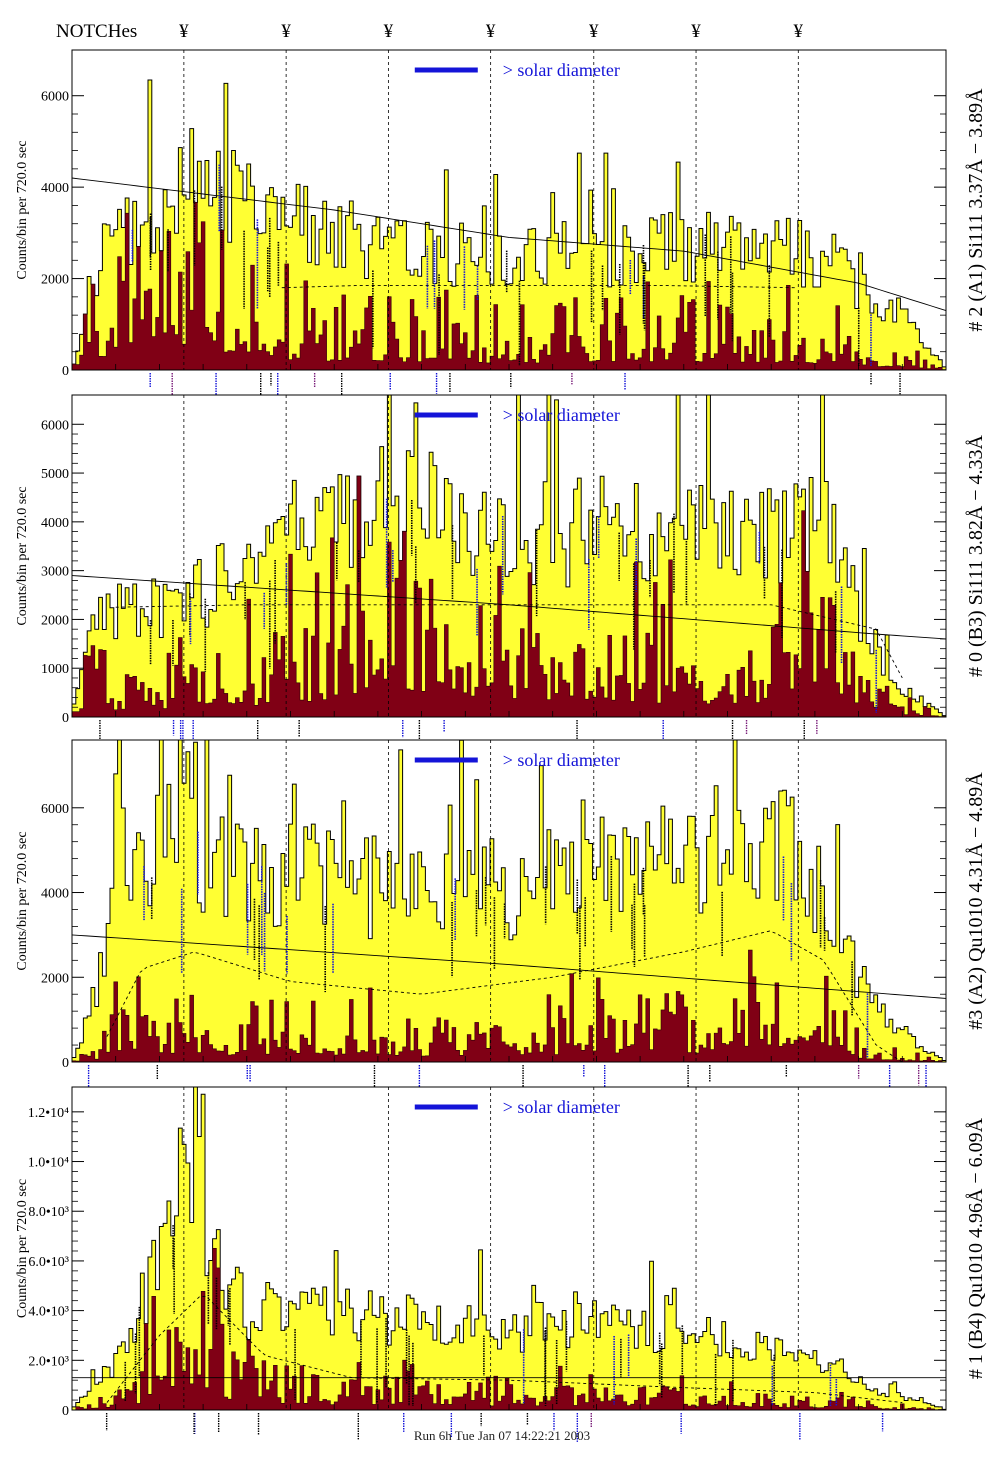  What do you see at coordinates (55, 572) in the screenshot?
I see `y-tick-label: 3000` at bounding box center [55, 572].